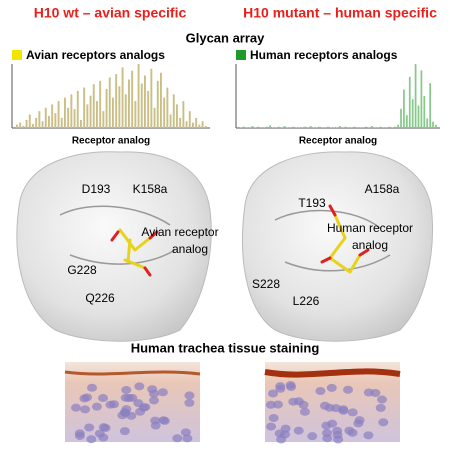 This screenshot has width=450, height=462. Describe the element at coordinates (150, 189) in the screenshot. I see `residue-label: K158a` at that location.